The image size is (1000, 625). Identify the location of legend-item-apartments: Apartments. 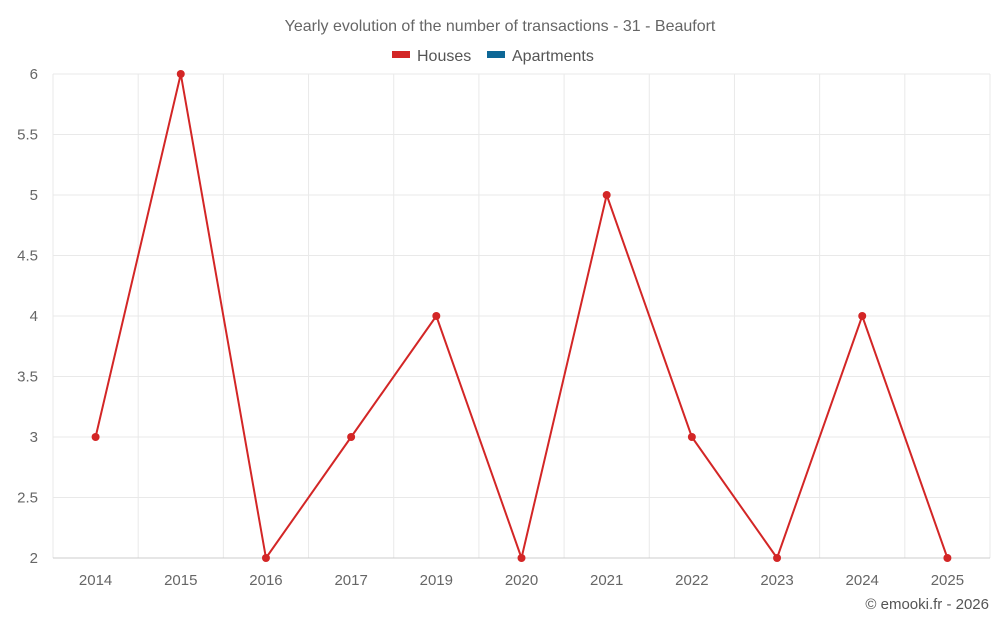
(540, 56).